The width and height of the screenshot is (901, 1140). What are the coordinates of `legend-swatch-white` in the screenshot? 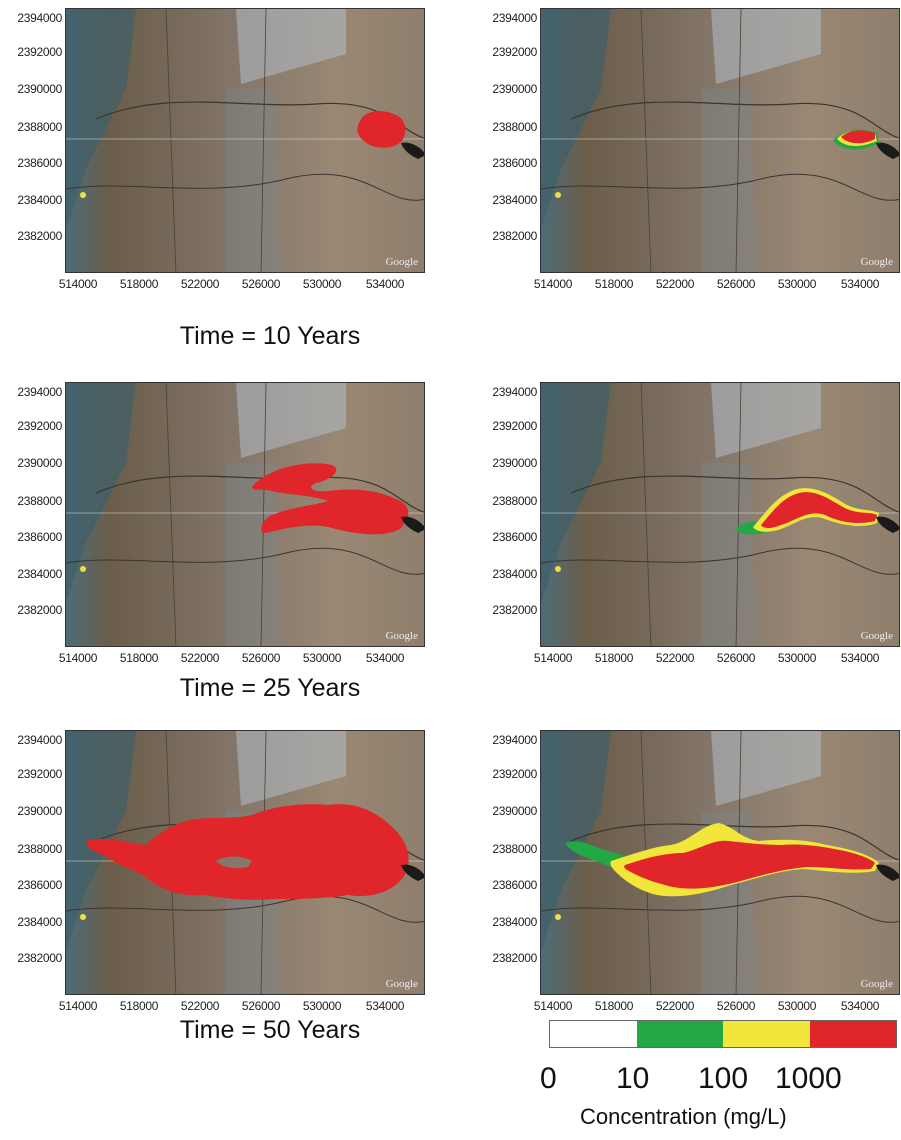 It's located at (593, 1034).